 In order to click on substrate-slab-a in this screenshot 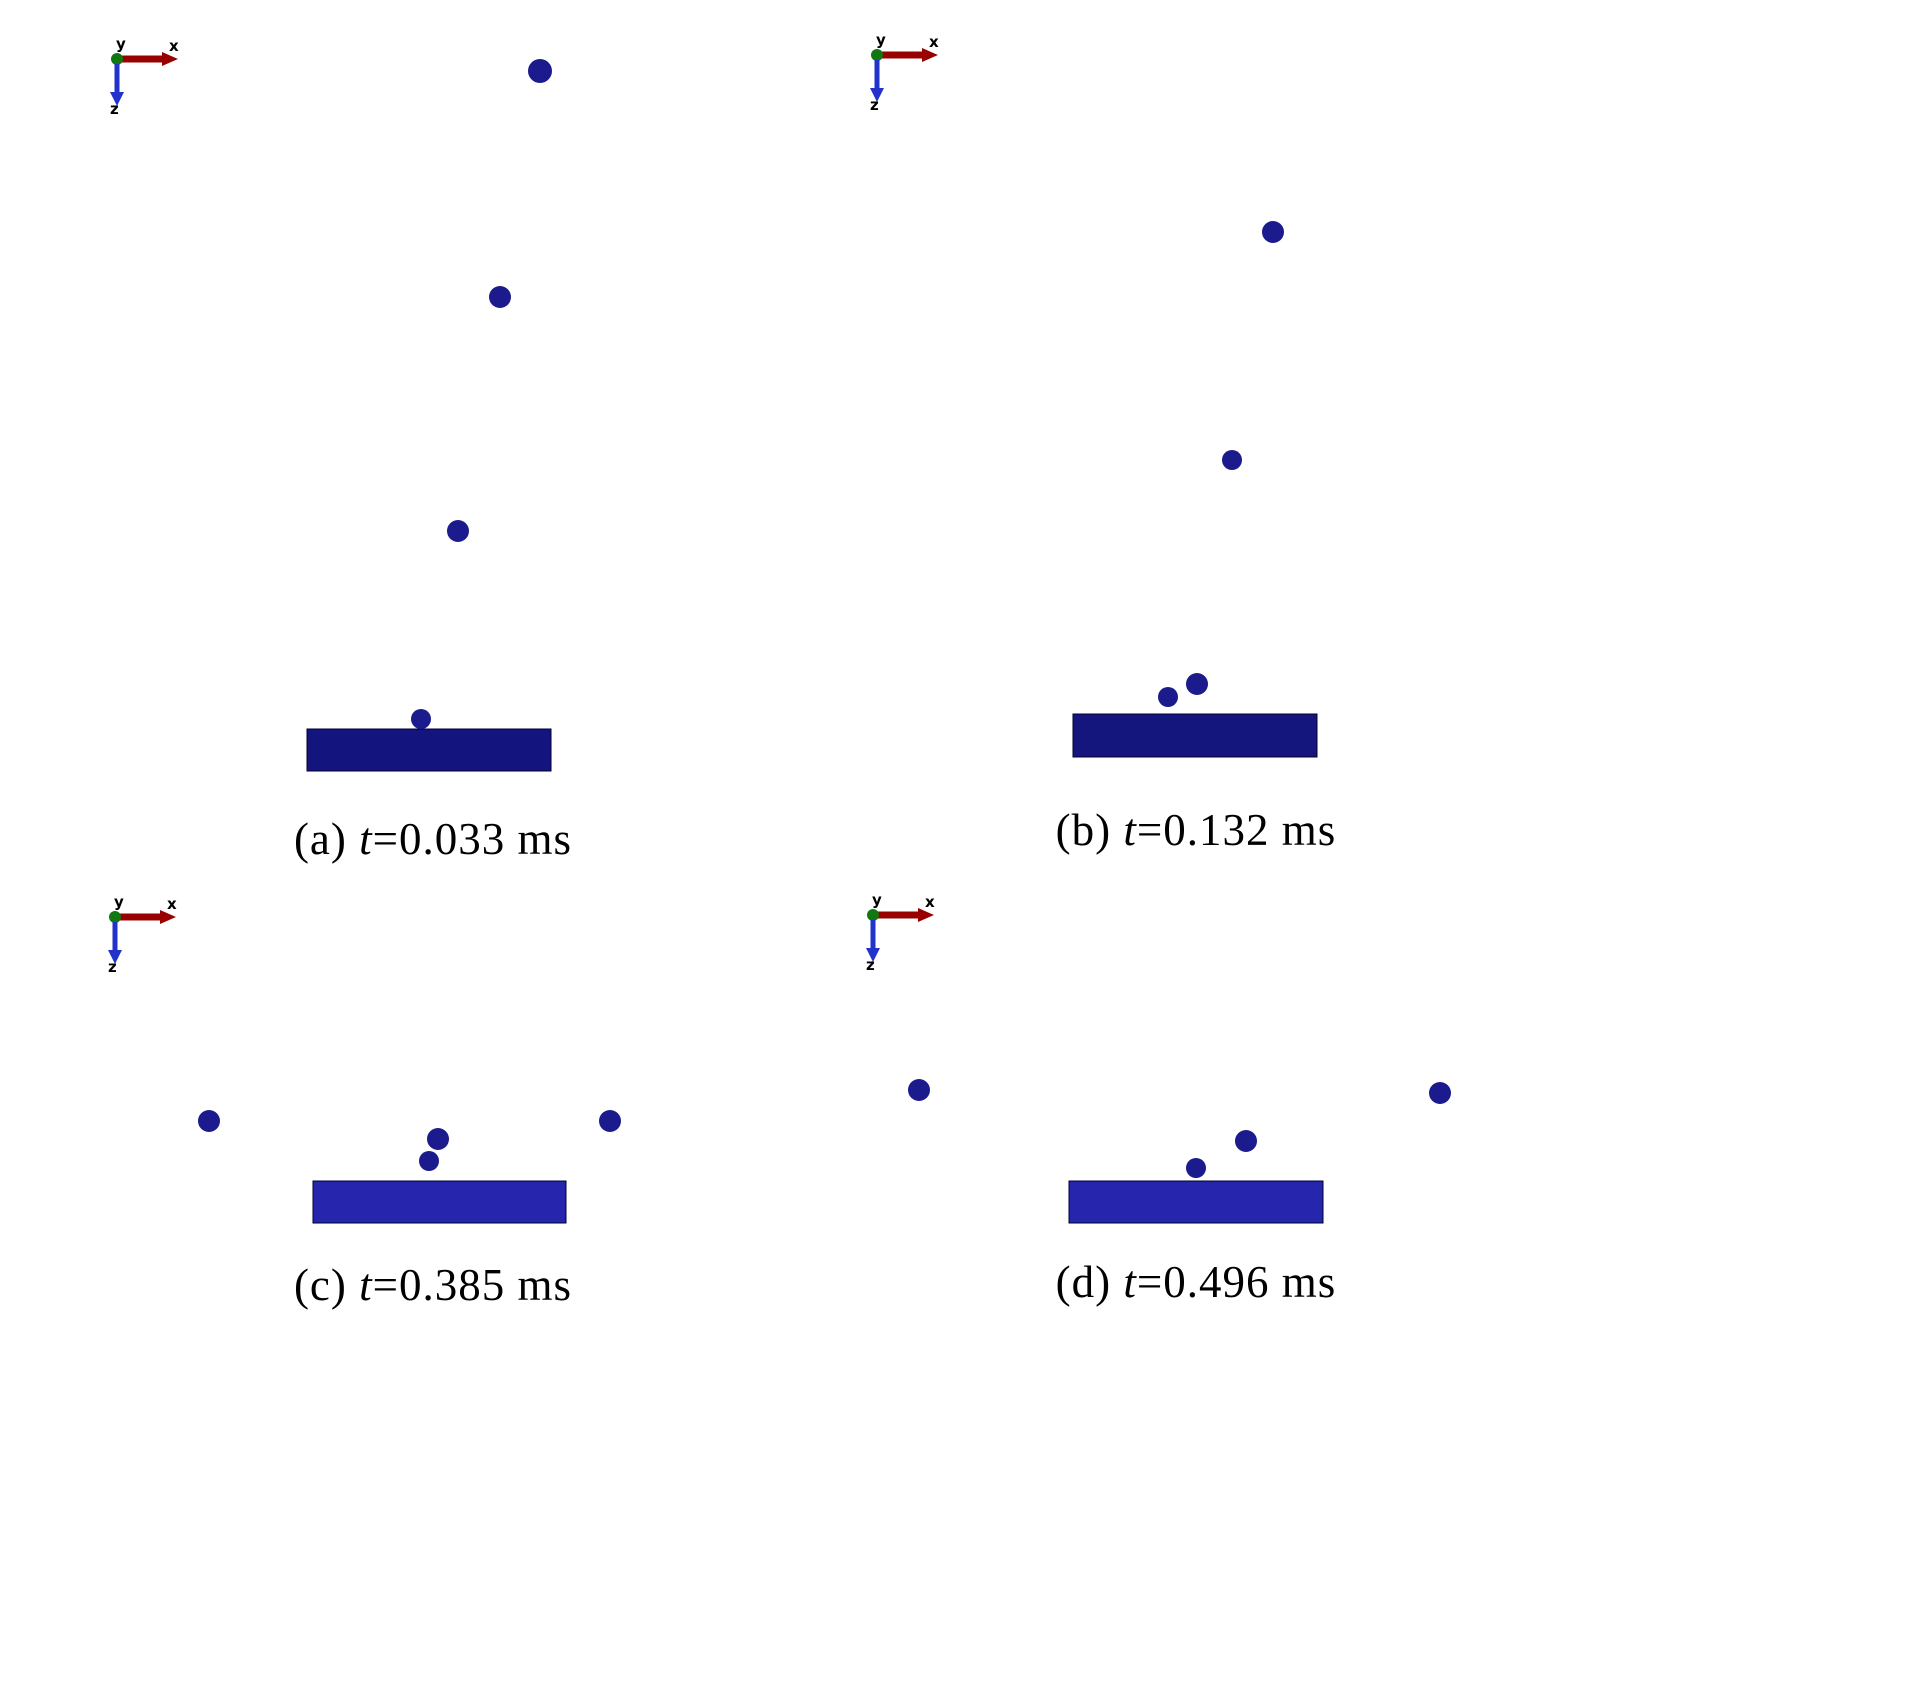, I will do `click(429, 750)`.